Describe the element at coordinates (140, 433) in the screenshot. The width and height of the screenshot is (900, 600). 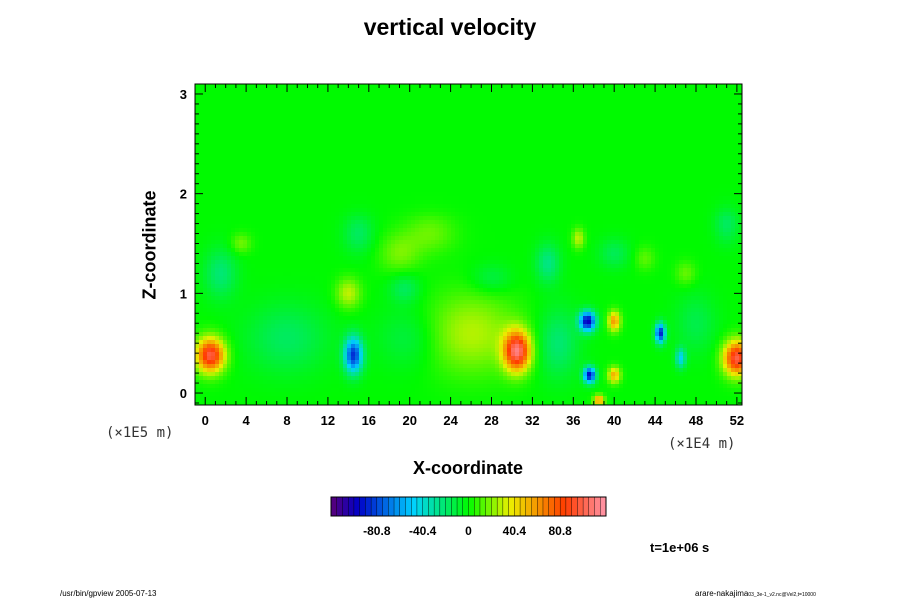
I see `y-axis-unit: (×1E5 m)` at that location.